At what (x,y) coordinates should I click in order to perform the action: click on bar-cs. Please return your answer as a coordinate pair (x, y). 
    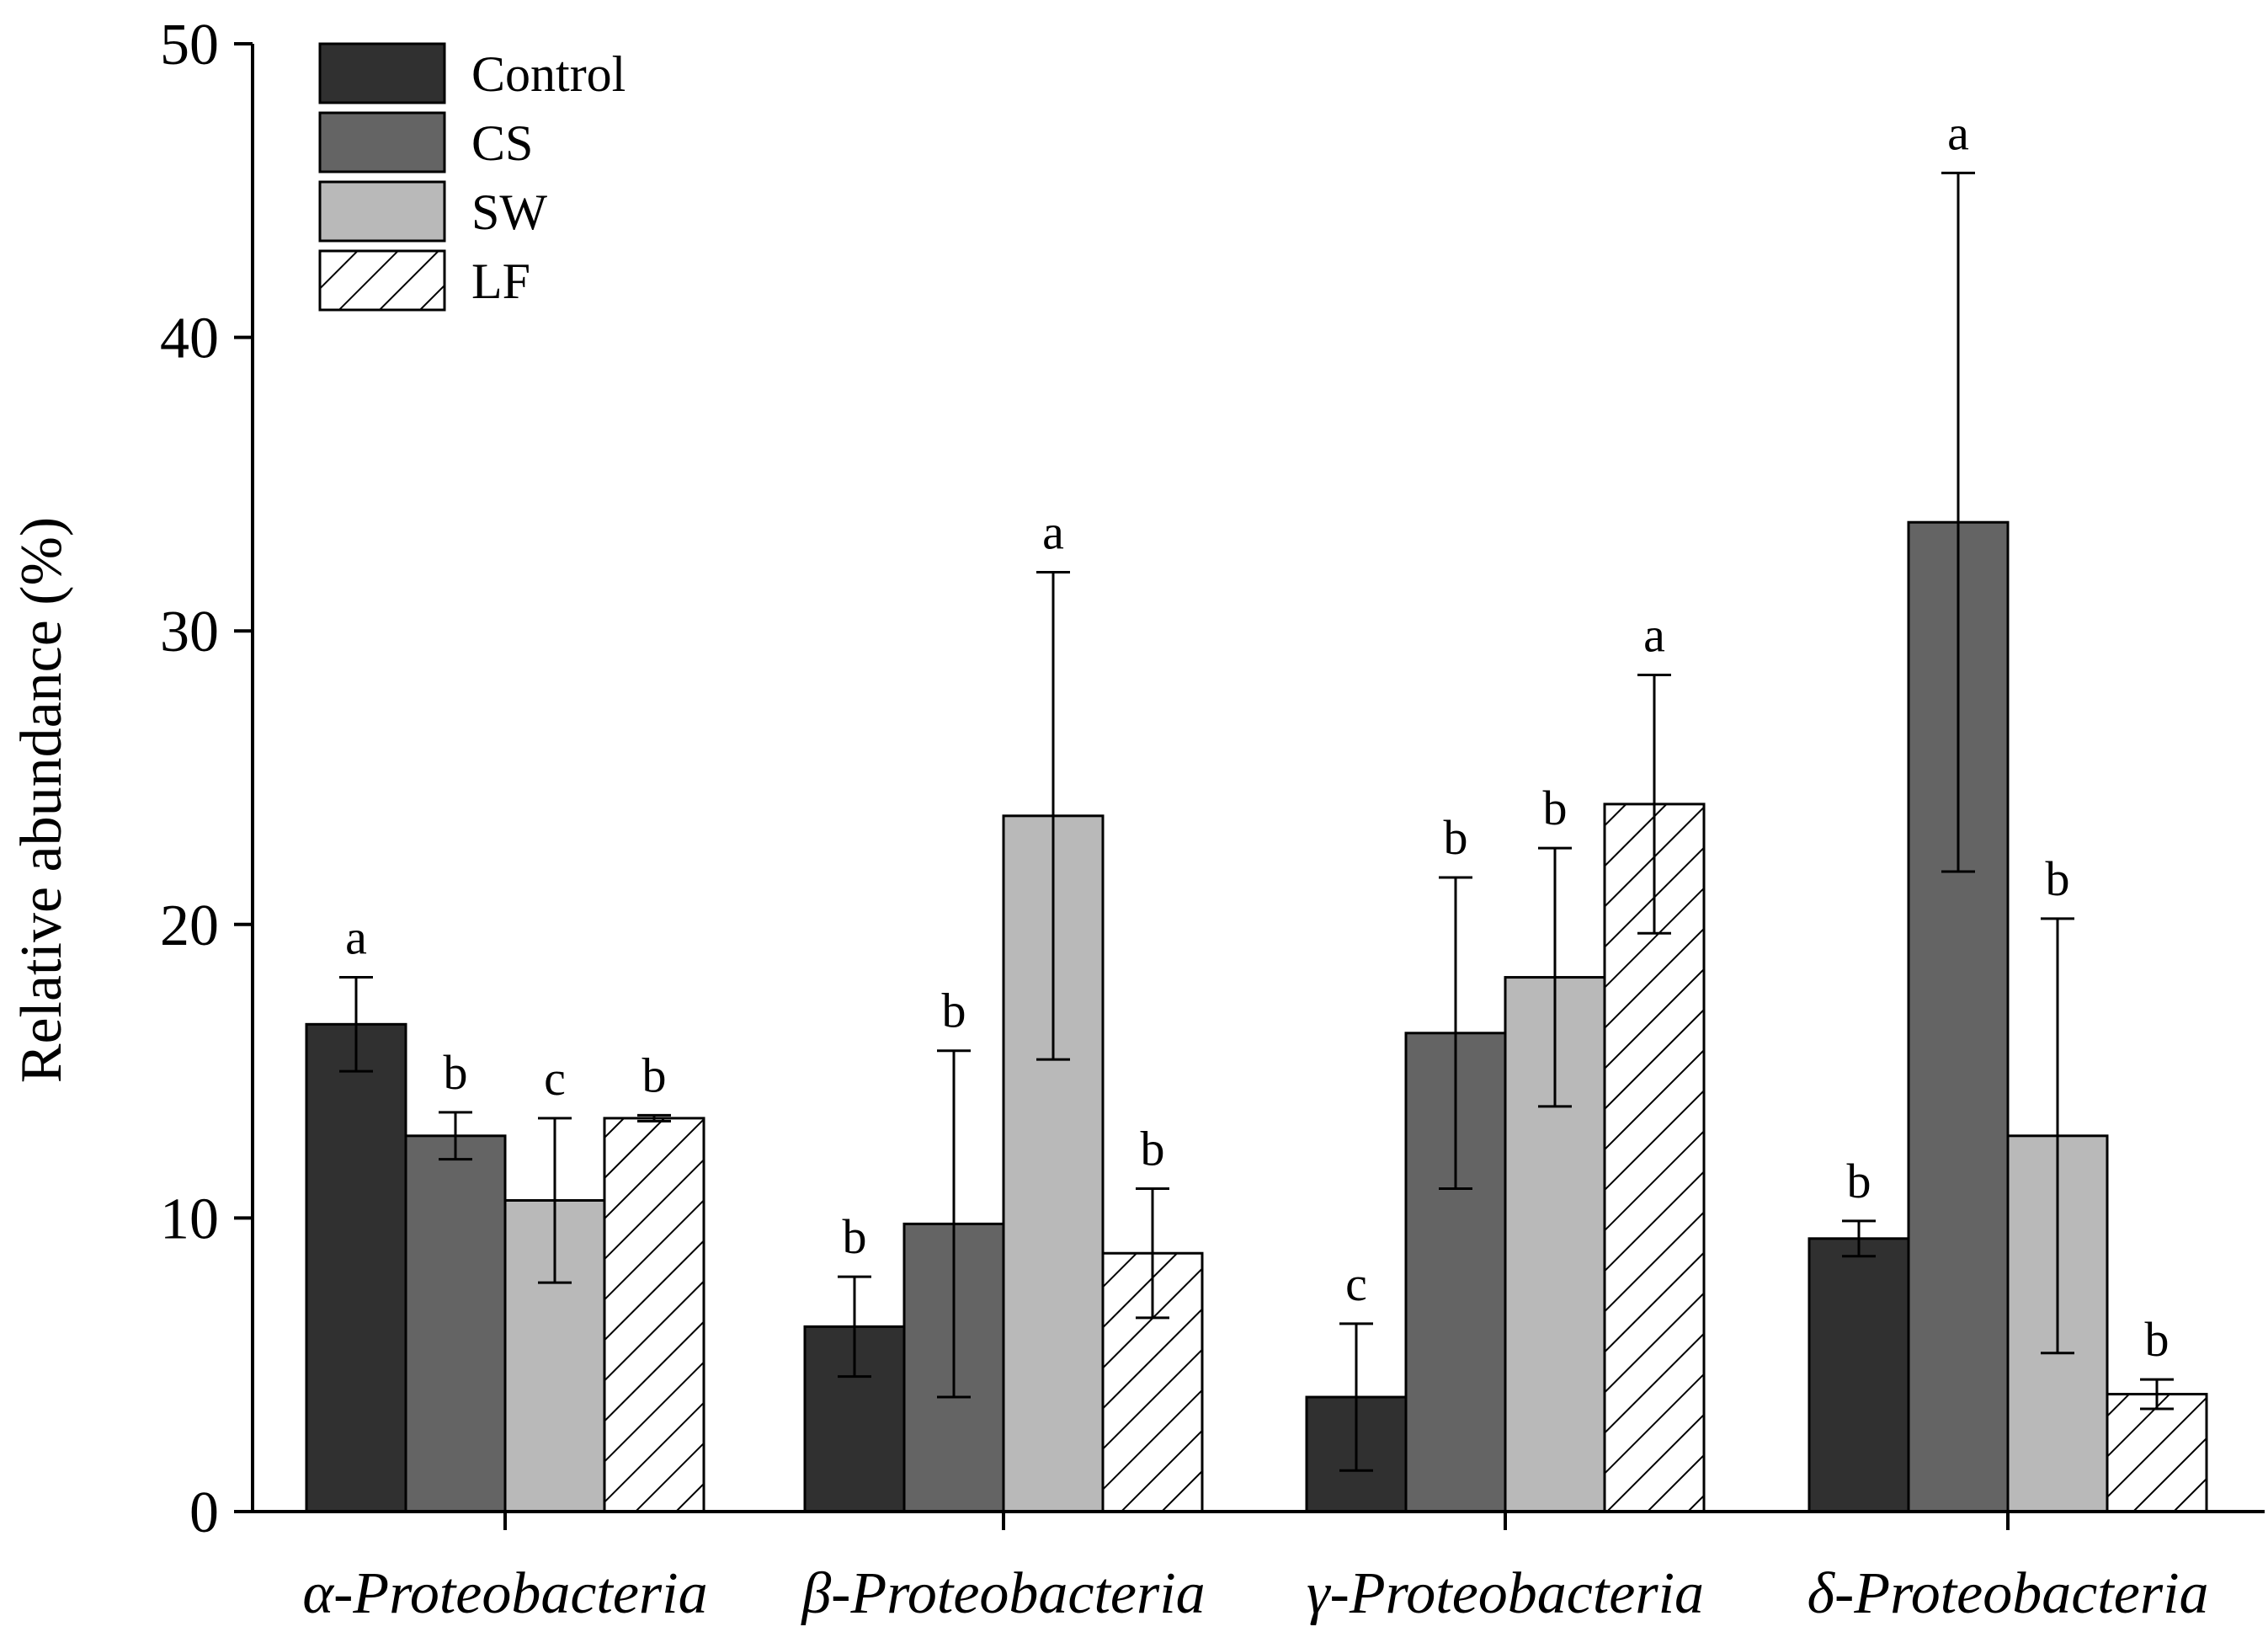
    Looking at the image, I should click on (456, 1323).